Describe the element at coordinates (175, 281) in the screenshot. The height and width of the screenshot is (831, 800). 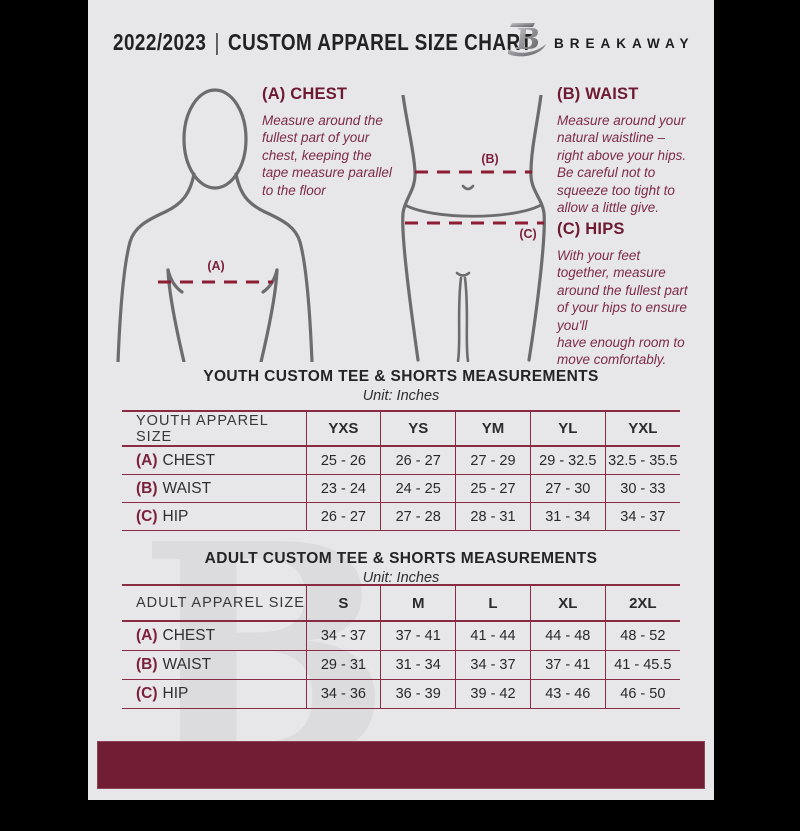
I see `left-armpit-fold` at that location.